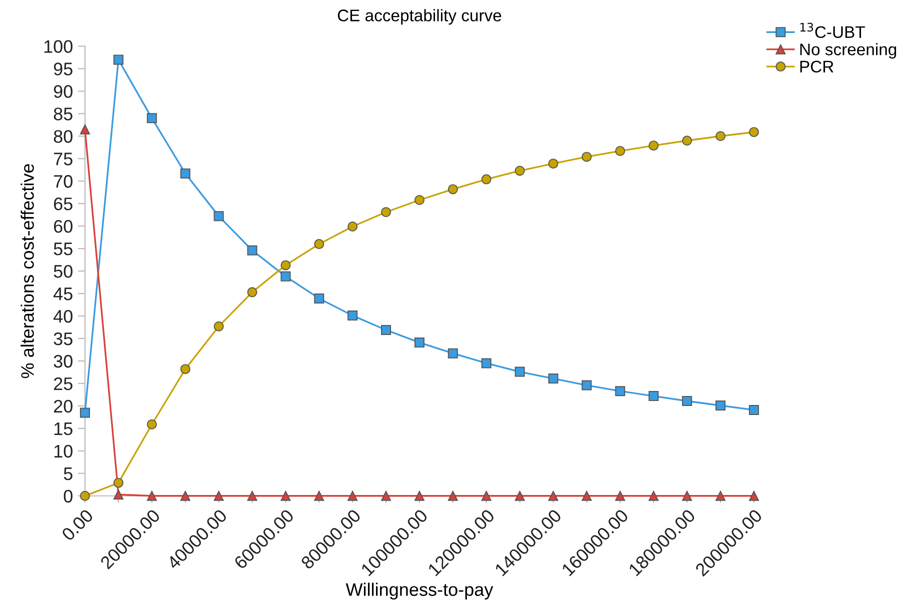 The image size is (904, 616). I want to click on y-tick-label: 10, so click(63, 451).